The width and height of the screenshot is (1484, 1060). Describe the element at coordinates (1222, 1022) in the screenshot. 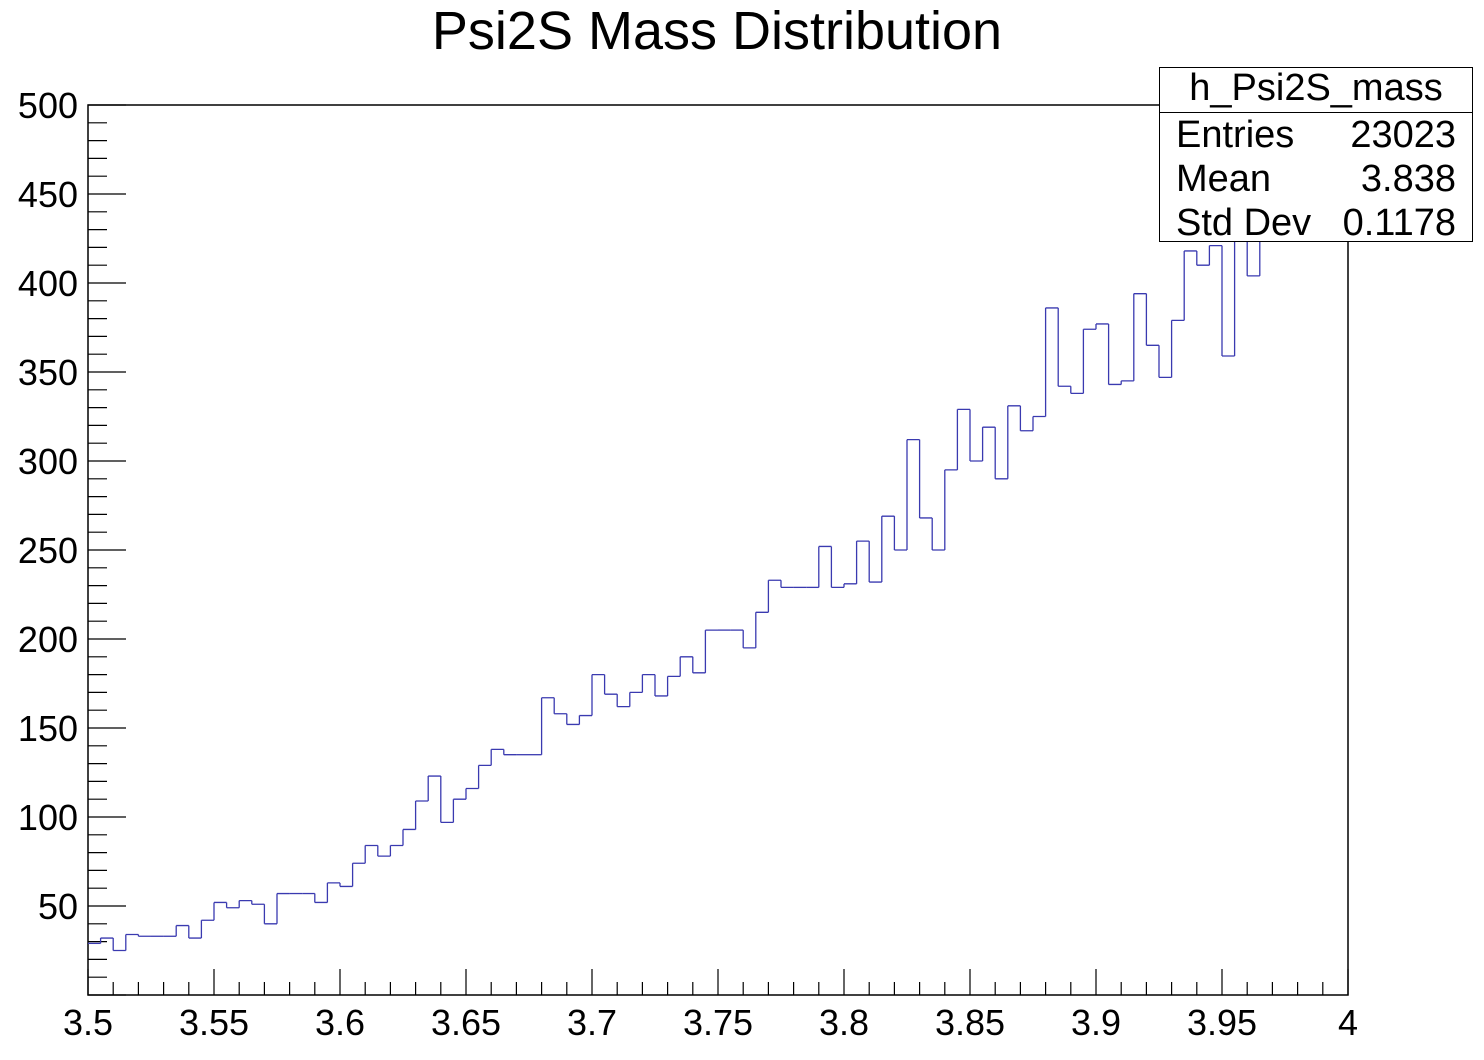

I see `x-tick-label: 3.95` at that location.